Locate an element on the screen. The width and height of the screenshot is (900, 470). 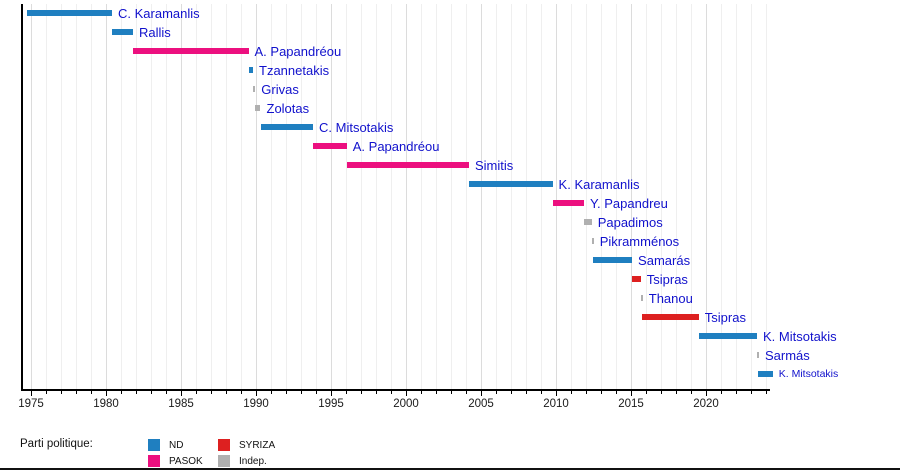
legend-title: Parti politique: is located at coordinates (56, 444).